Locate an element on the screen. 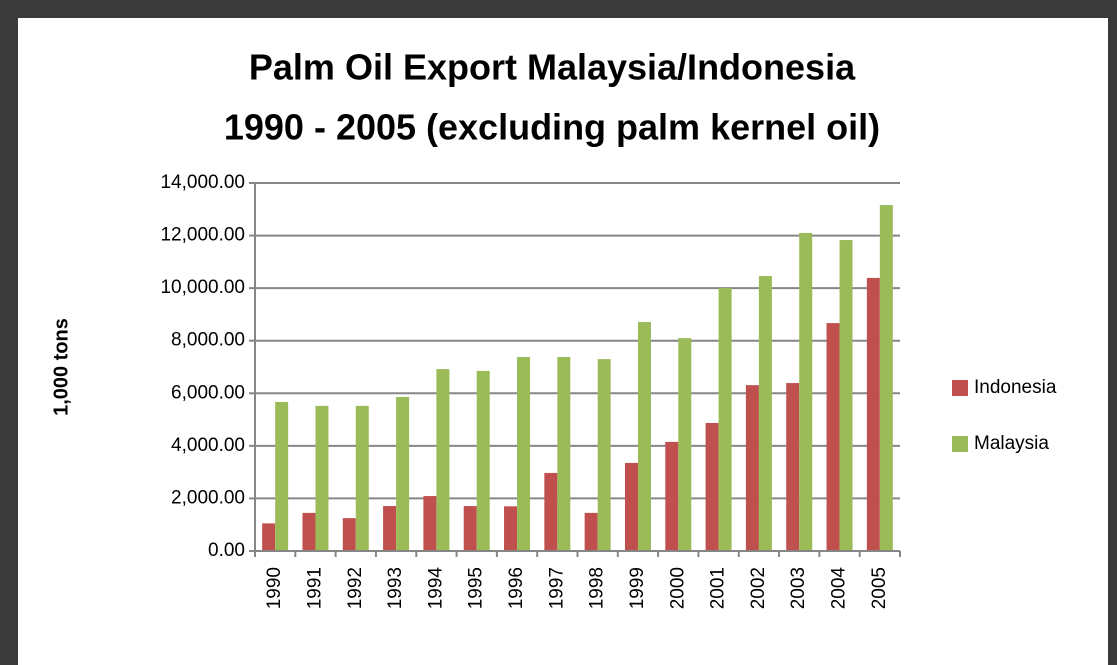  x-tick-label: 1998 is located at coordinates (597, 588).